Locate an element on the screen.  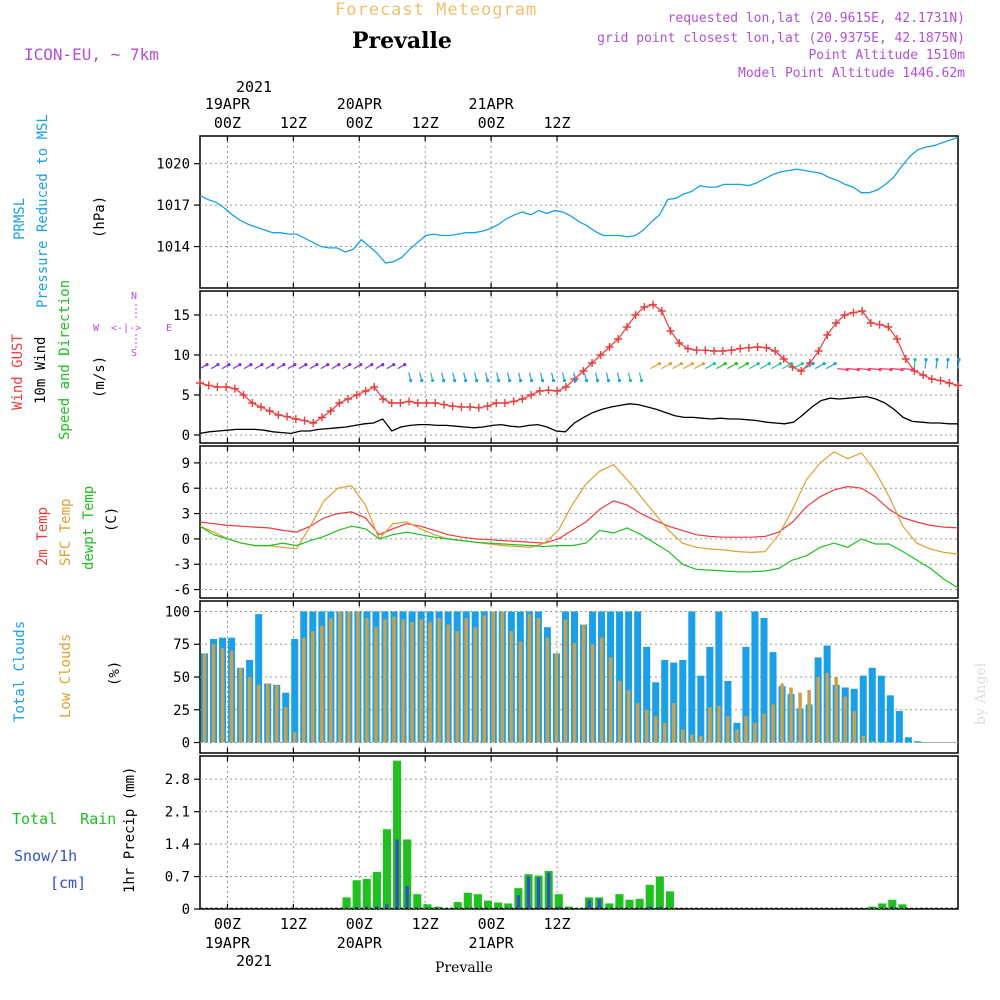
compass-w: W is located at coordinates (96, 328).